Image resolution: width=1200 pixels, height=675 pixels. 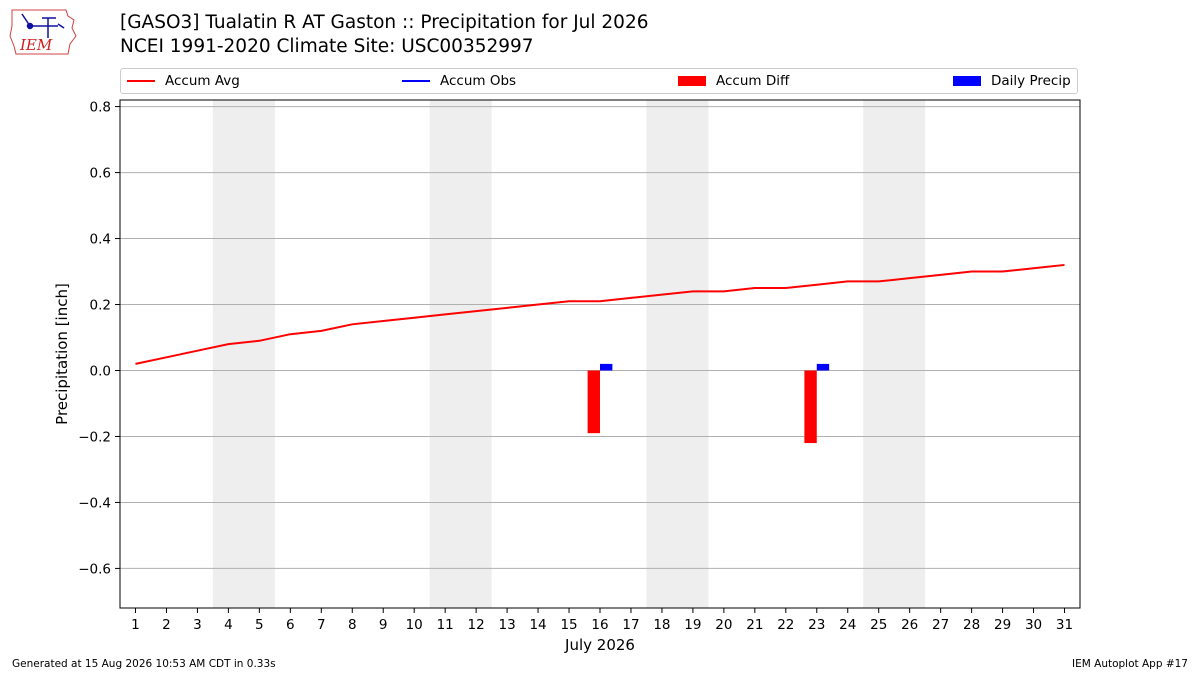 I want to click on y-tick-label: −0.2, so click(x=94, y=437).